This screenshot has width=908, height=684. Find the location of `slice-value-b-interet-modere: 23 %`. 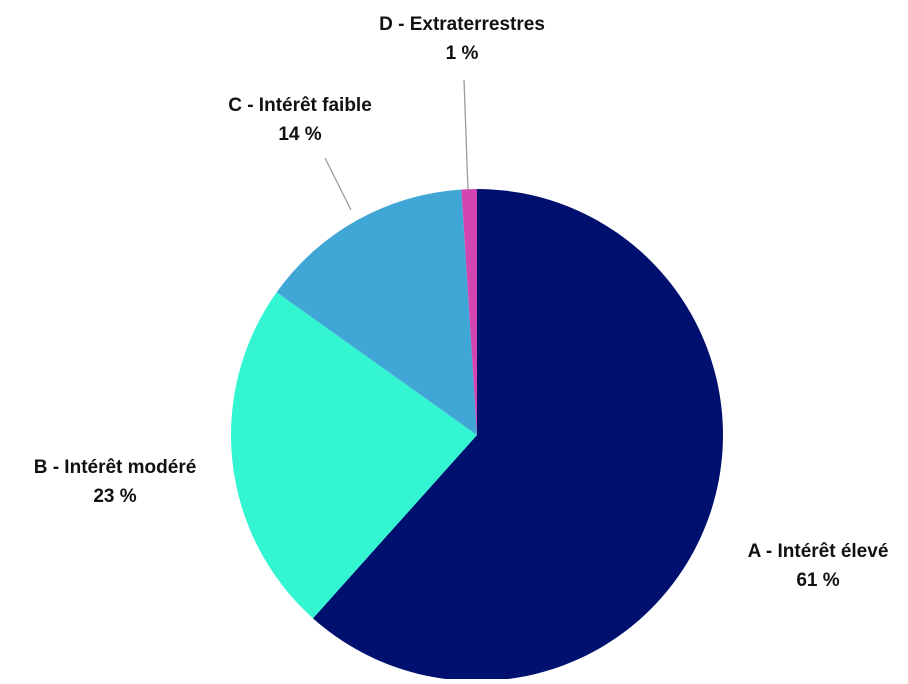

slice-value-b-interet-modere: 23 % is located at coordinates (114, 496).